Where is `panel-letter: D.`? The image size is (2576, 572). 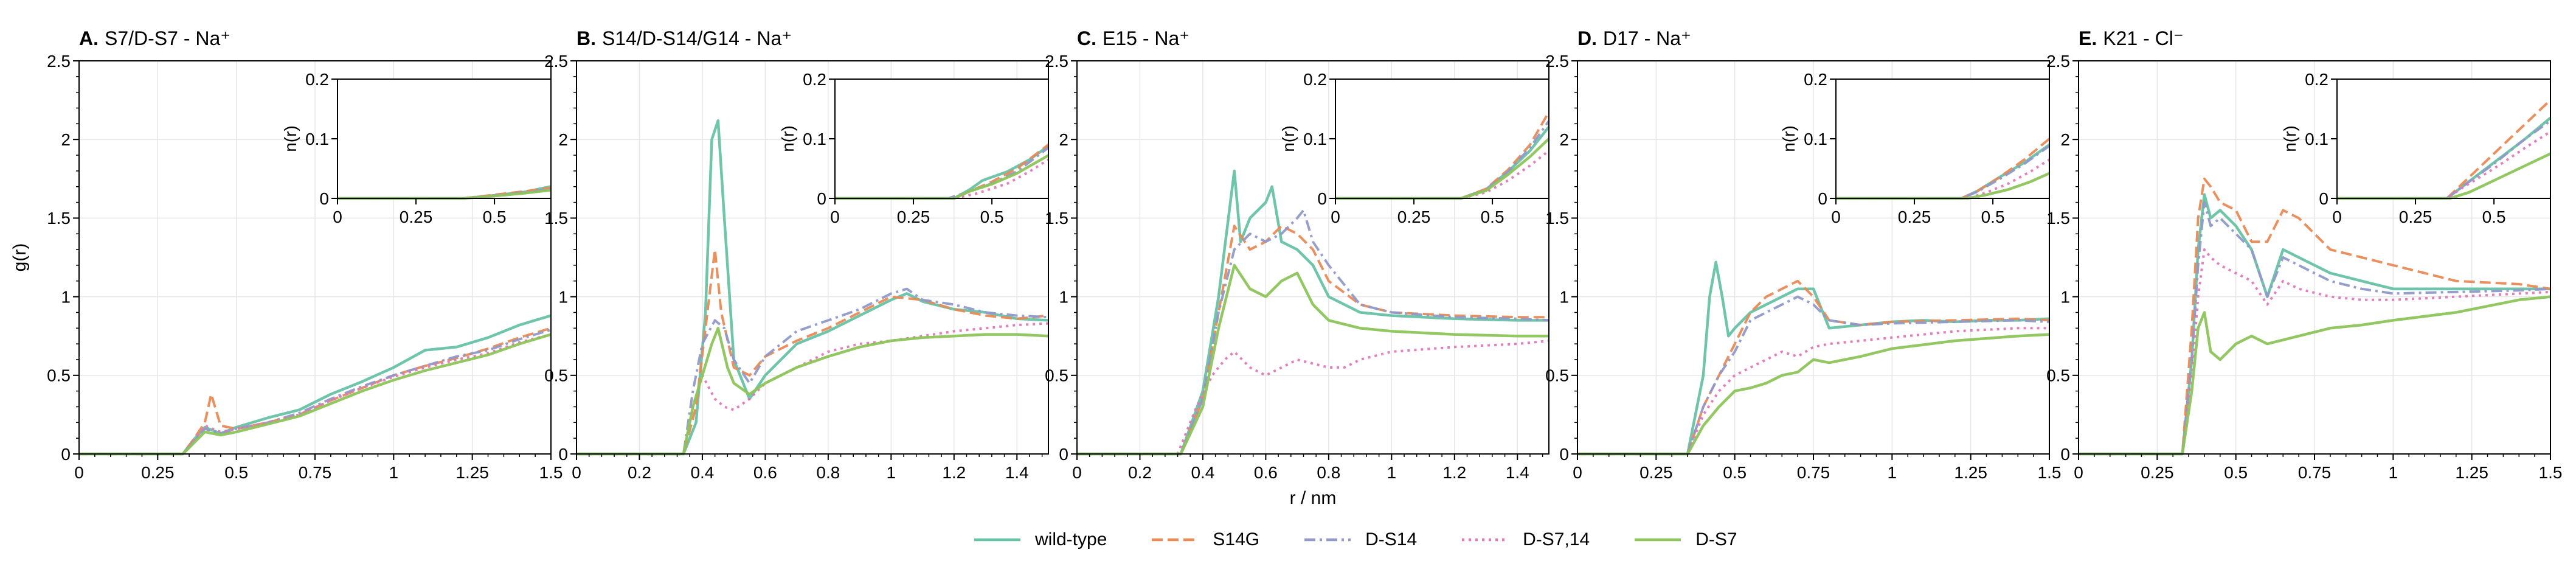
panel-letter: D. is located at coordinates (1587, 38).